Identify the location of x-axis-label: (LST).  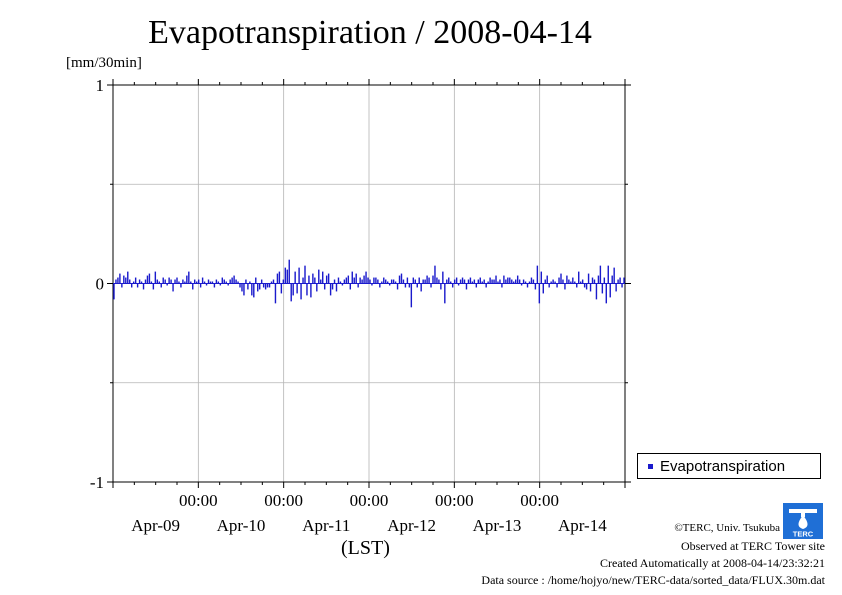
(365, 548).